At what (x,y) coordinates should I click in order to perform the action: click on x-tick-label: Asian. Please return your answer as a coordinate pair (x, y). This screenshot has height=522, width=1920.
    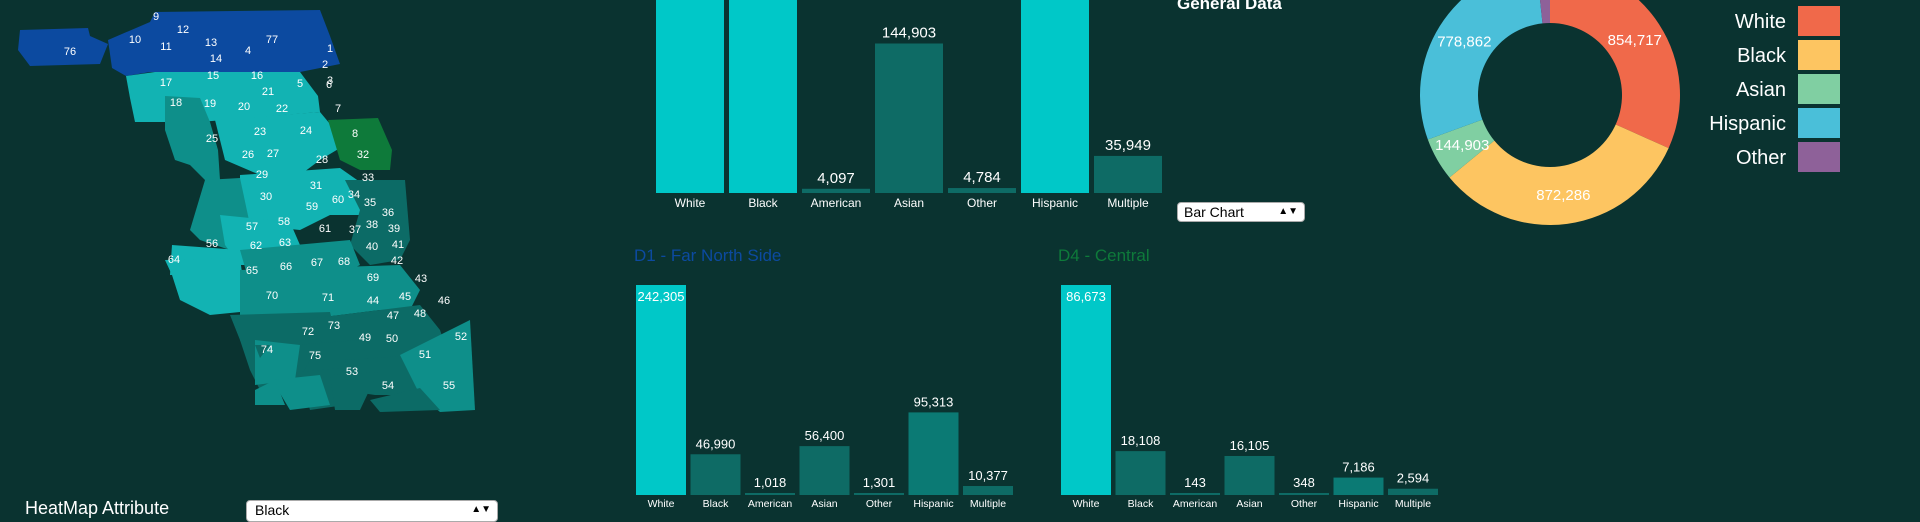
    Looking at the image, I should click on (1249, 504).